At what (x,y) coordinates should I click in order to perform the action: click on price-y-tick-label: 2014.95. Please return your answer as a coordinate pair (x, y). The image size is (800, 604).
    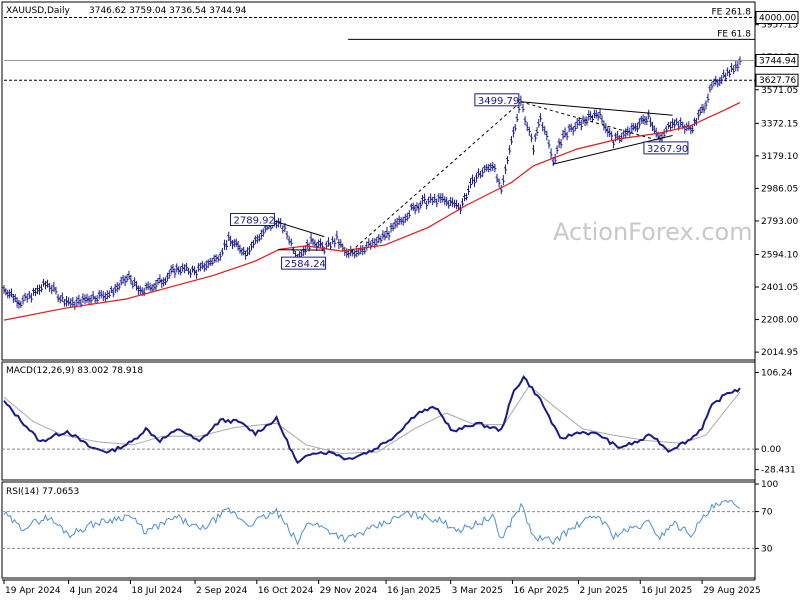
    Looking at the image, I should click on (779, 353).